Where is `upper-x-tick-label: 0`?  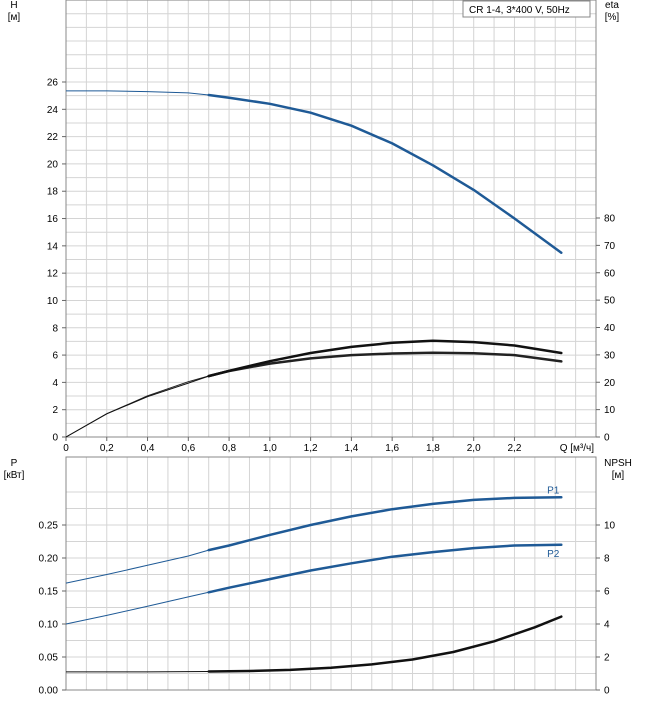 upper-x-tick-label: 0 is located at coordinates (66, 448).